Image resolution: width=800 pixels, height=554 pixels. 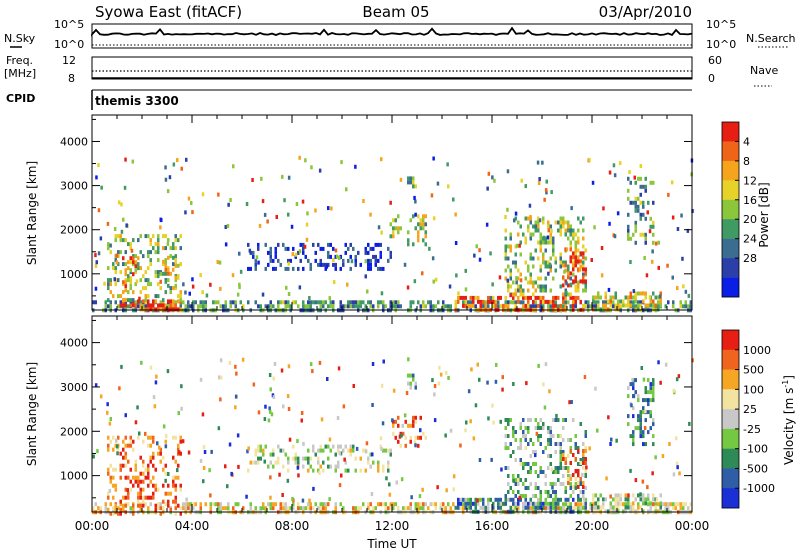 What do you see at coordinates (730, 287) in the screenshot?
I see `colorbar-segment` at bounding box center [730, 287].